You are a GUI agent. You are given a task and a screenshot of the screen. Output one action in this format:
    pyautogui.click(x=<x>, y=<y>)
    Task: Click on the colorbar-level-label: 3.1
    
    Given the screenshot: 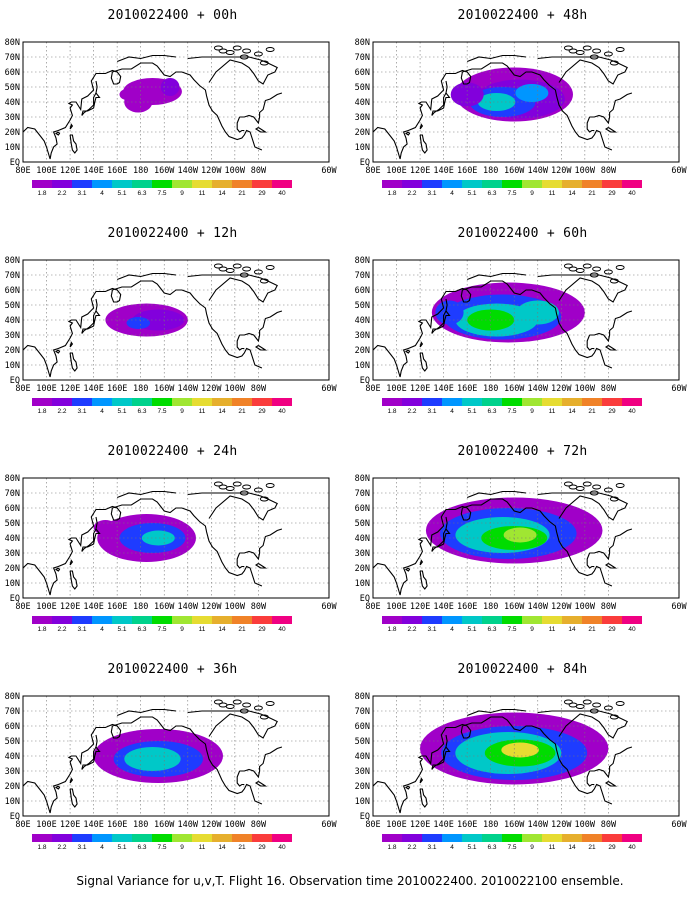 What is the action you would take?
    pyautogui.click(x=81, y=847)
    